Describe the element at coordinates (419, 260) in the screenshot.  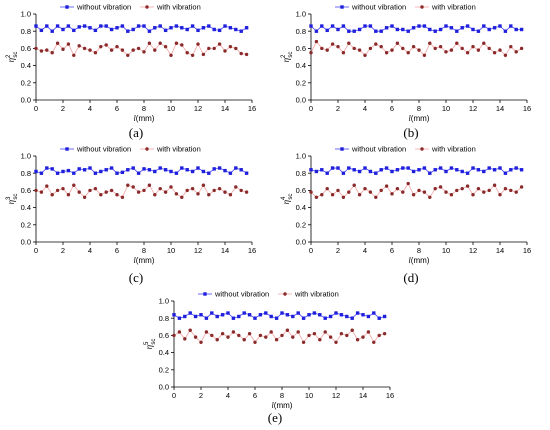
I see `x-axis-label: l(mm)` at that location.